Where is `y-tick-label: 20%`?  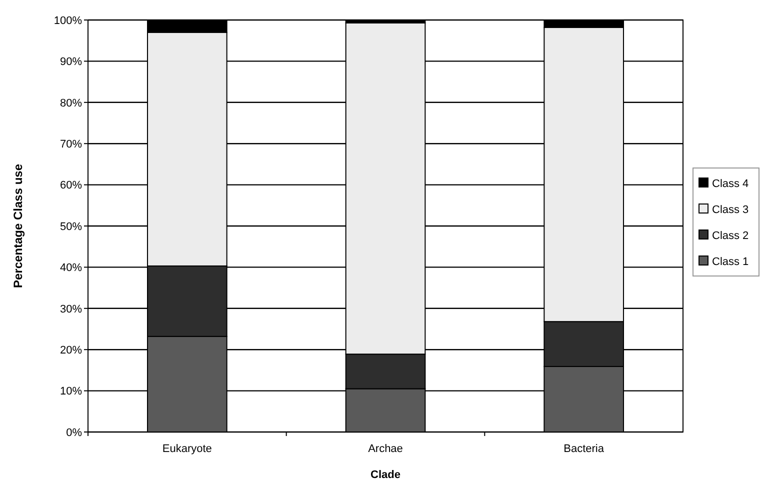
y-tick-label: 20% is located at coordinates (71, 350).